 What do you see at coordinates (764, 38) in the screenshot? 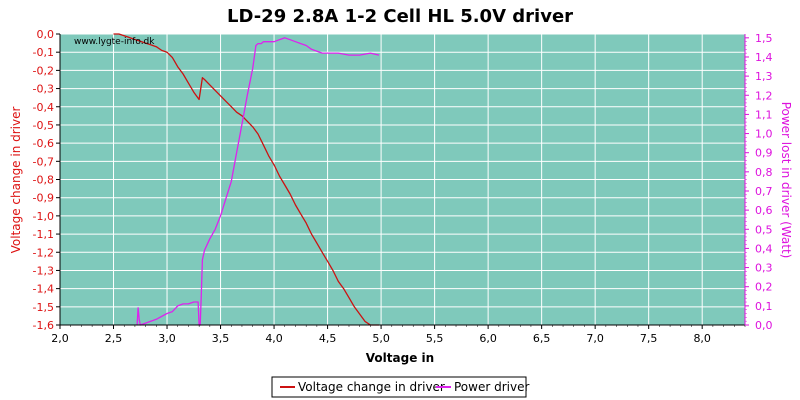
I see `y-right-tick-label: 1,5` at bounding box center [764, 38].